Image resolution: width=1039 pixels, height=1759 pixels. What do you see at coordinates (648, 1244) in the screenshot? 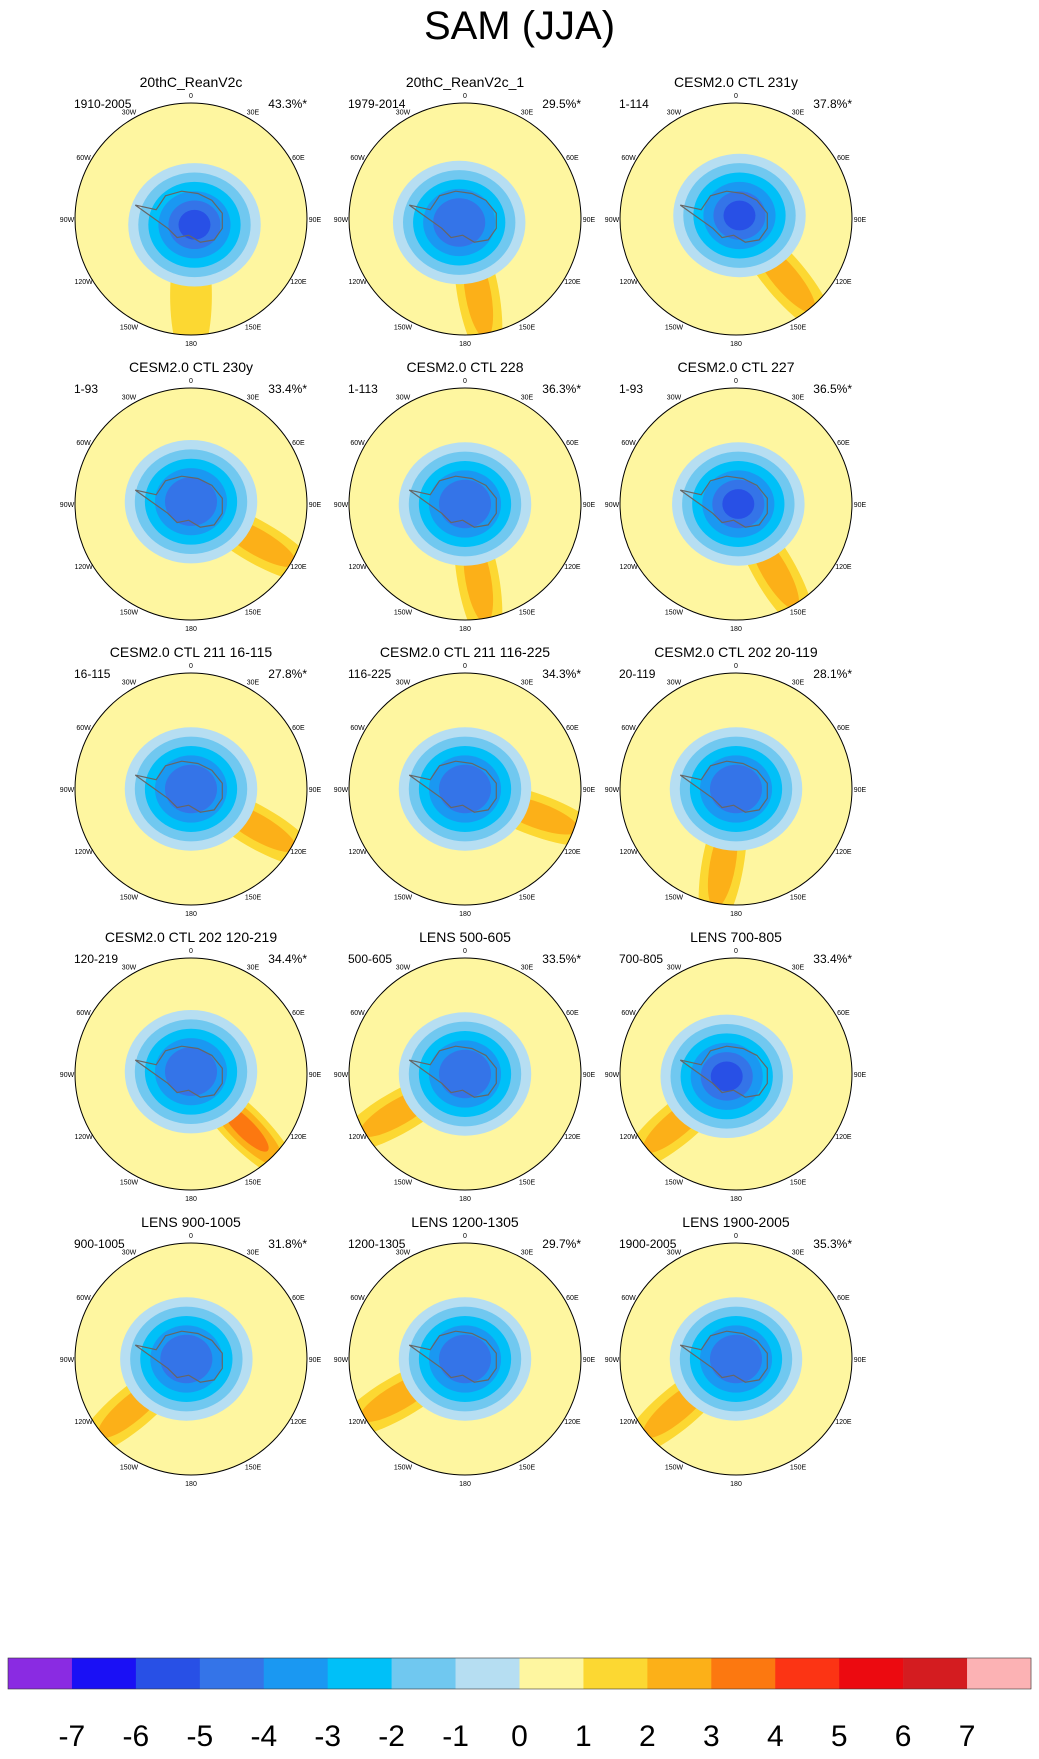
I see `panel-period: 1900-2005` at bounding box center [648, 1244].